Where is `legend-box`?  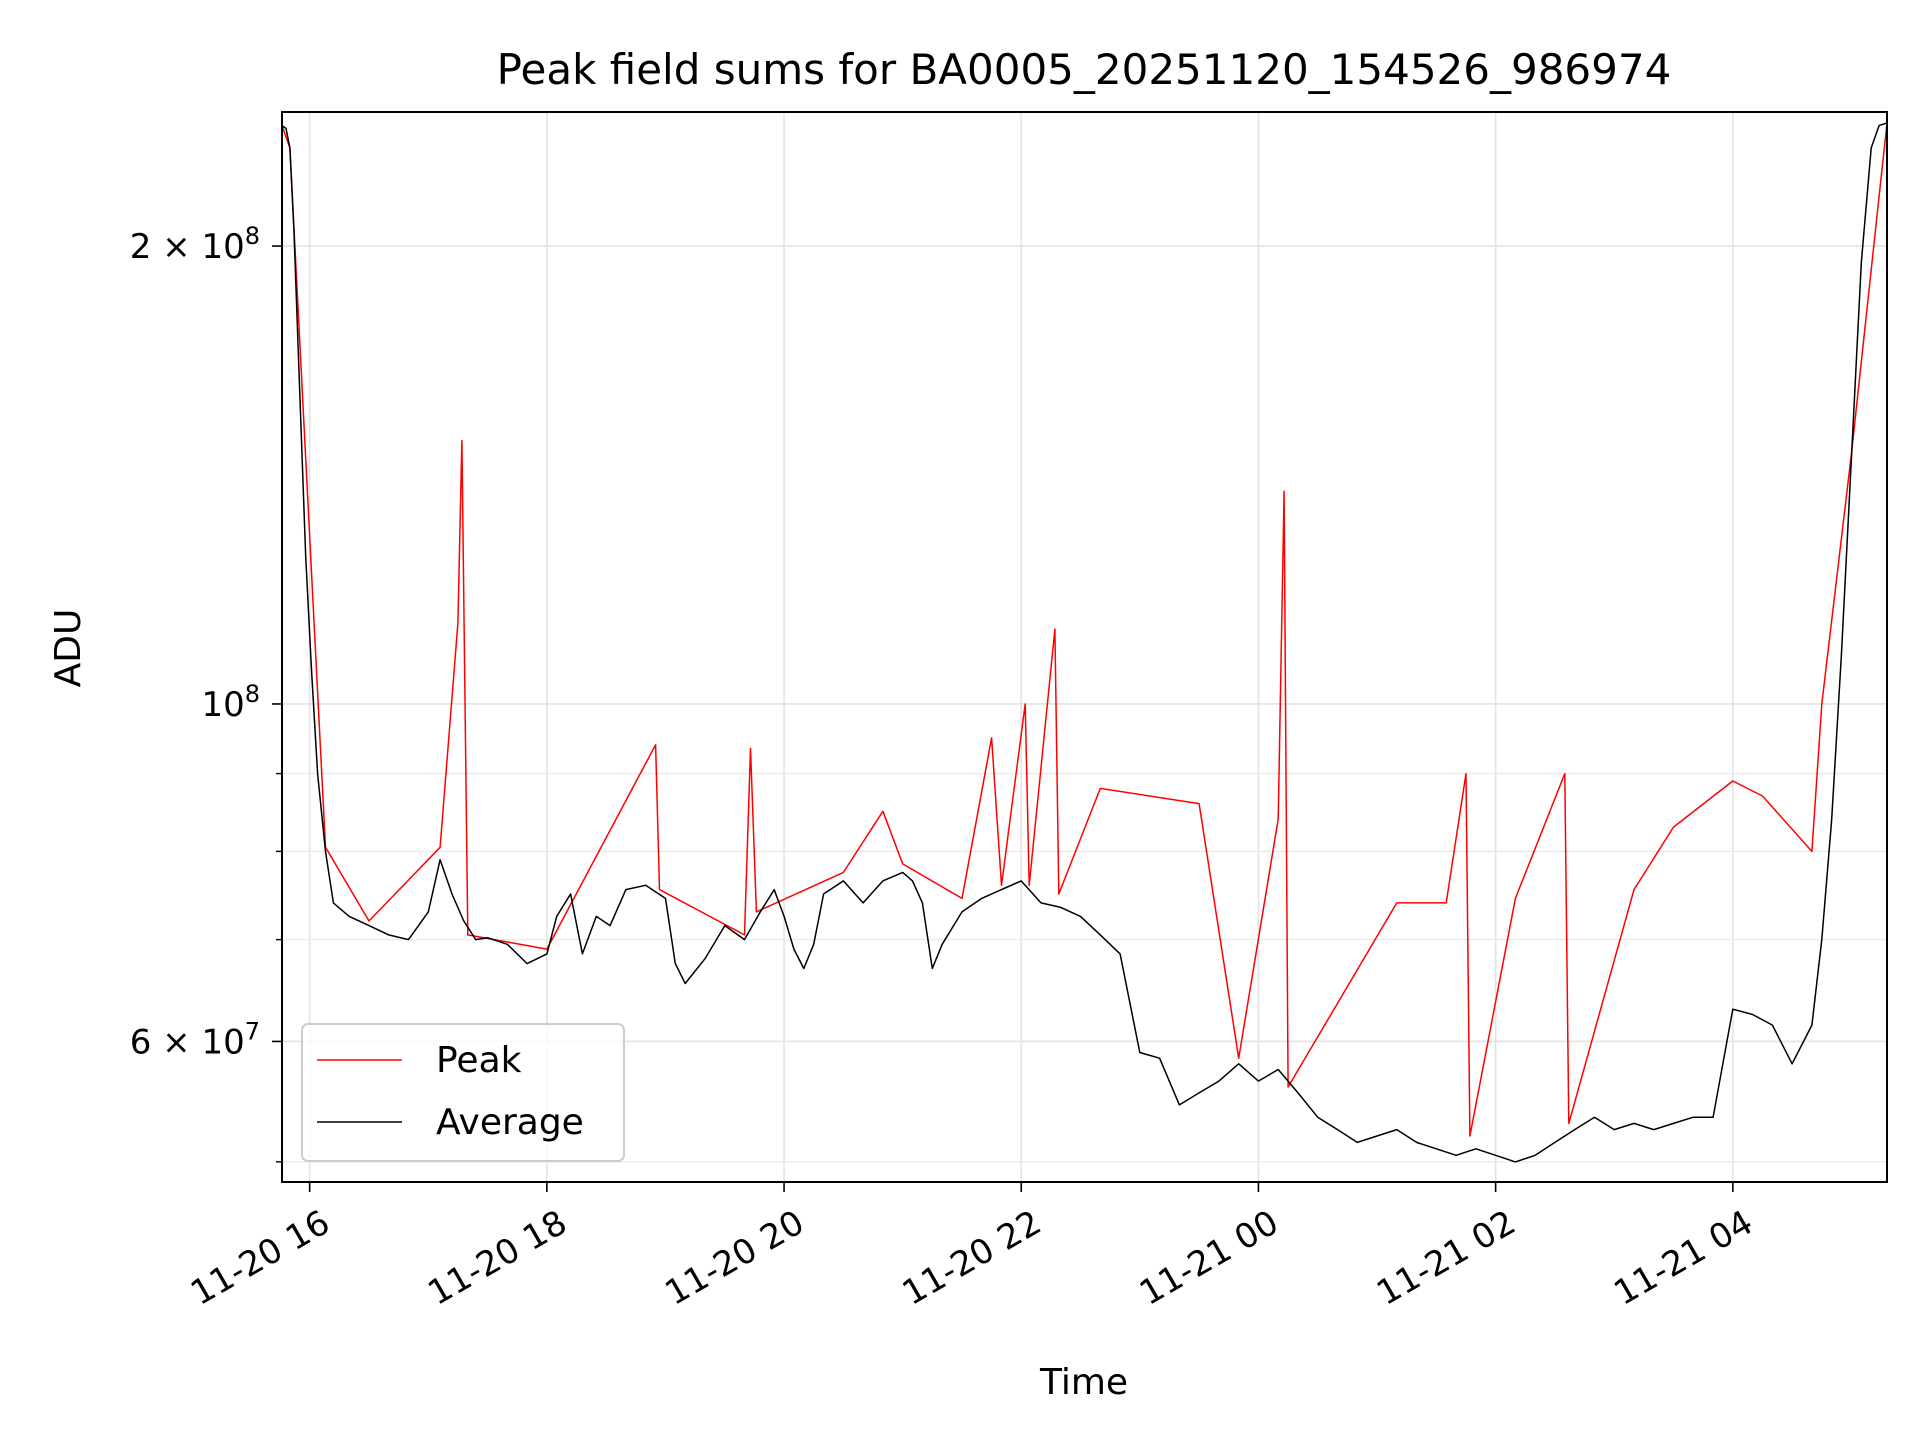 legend-box is located at coordinates (463, 1092).